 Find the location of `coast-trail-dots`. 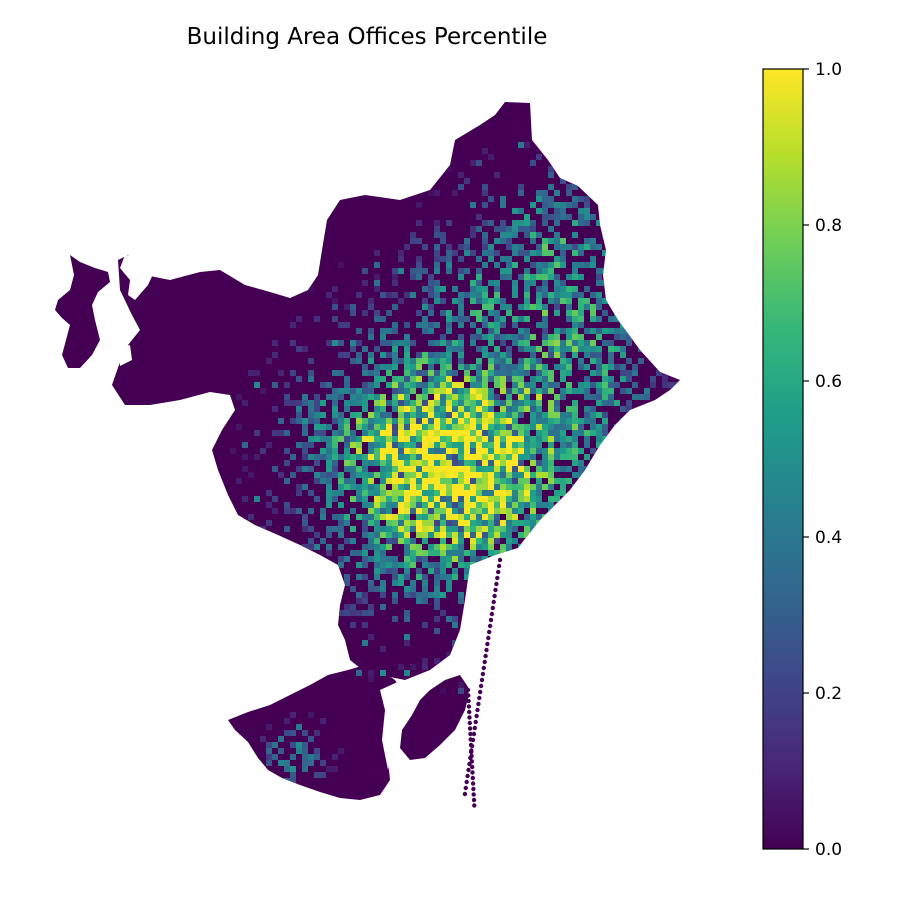

coast-trail-dots is located at coordinates (482, 682).